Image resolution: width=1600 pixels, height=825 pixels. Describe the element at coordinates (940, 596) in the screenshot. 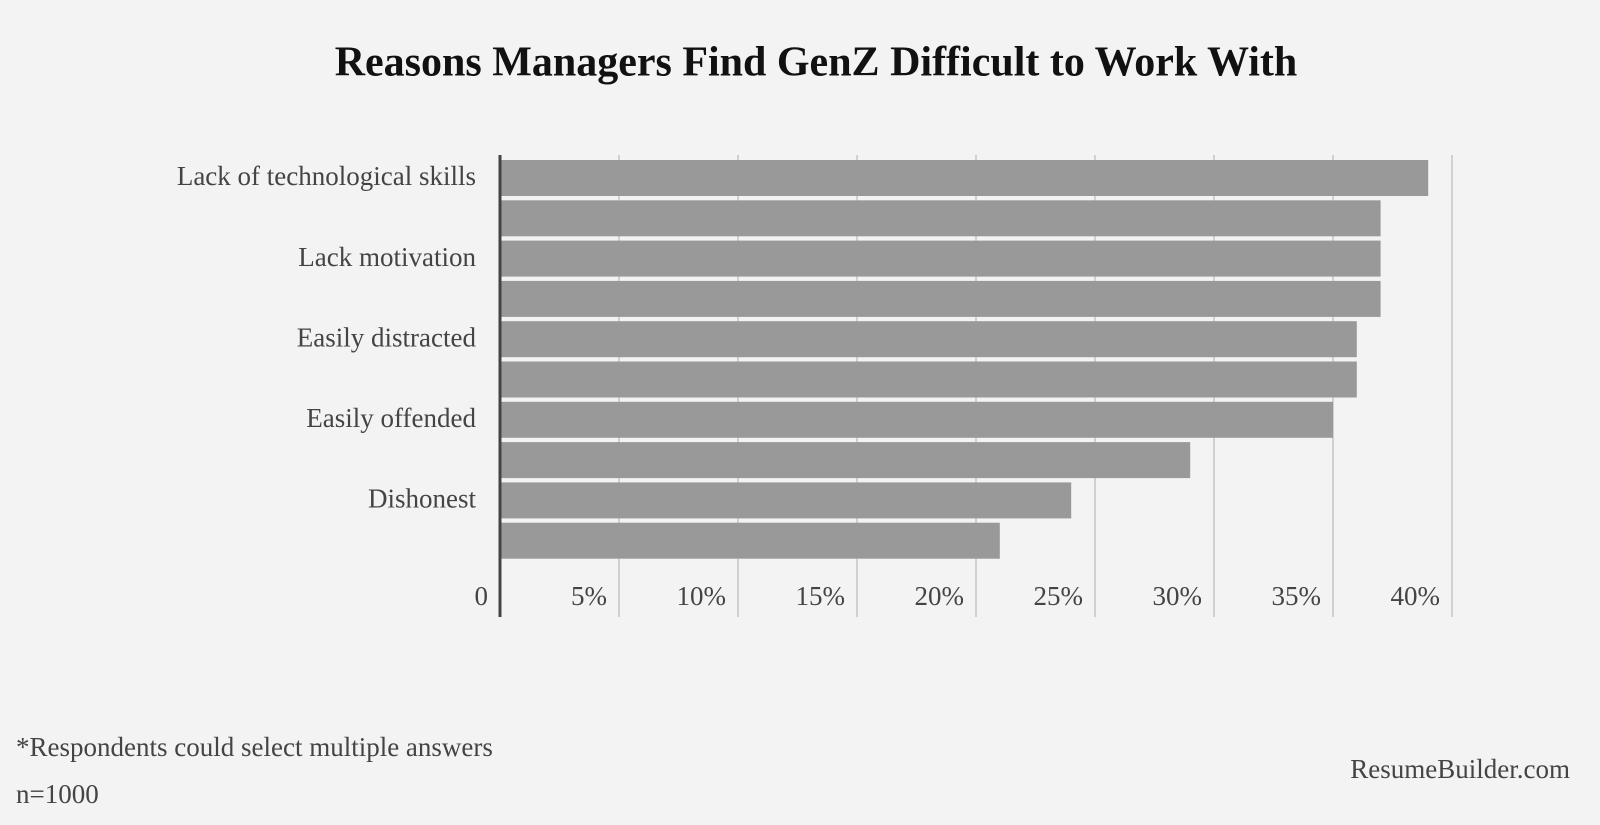

I see `x-tick-label: 20%` at that location.